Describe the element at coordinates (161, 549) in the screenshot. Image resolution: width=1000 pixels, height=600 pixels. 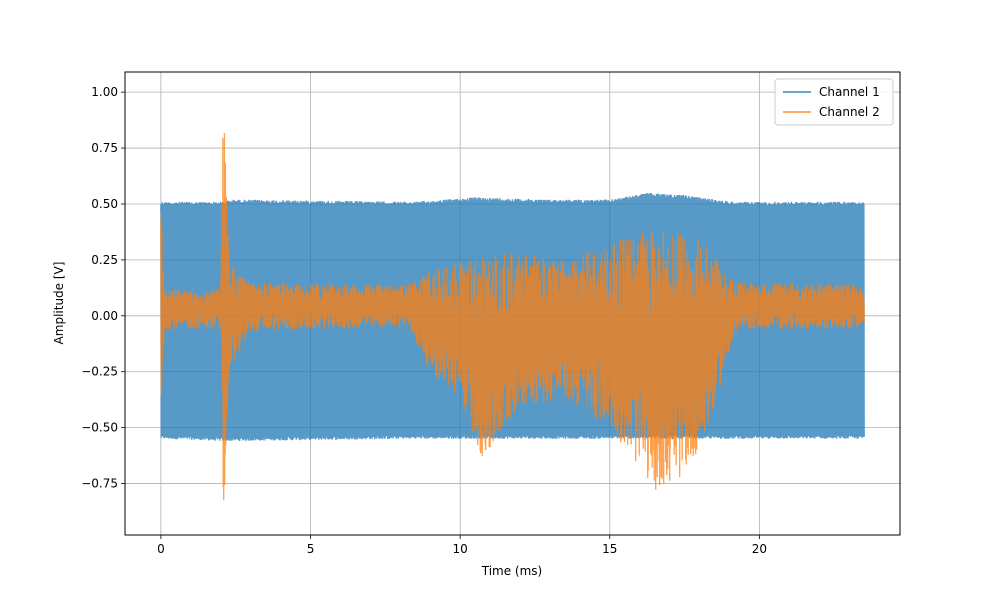
I see `x-tick-label: 0` at that location.